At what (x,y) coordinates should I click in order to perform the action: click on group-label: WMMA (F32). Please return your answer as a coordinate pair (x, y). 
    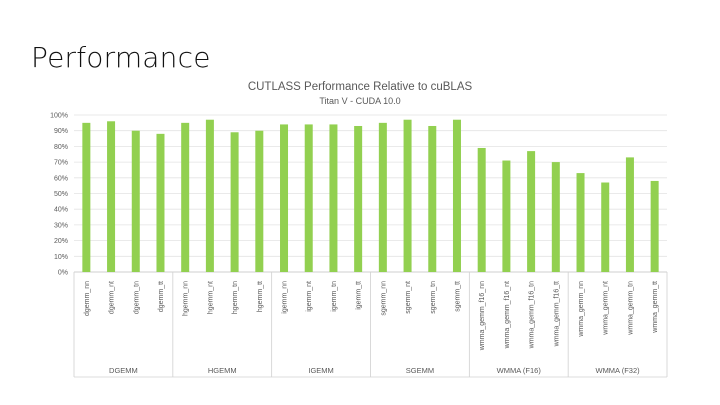
    Looking at the image, I should click on (617, 370).